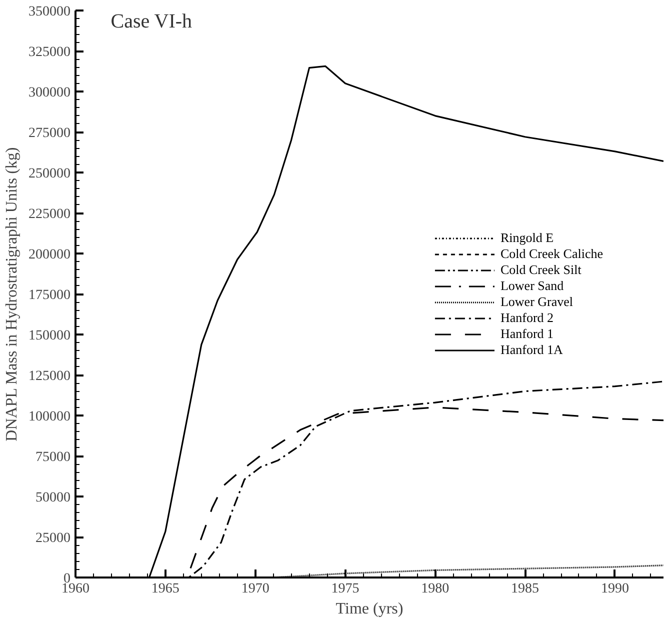  I want to click on chart-title: Case VI-h, so click(151, 21).